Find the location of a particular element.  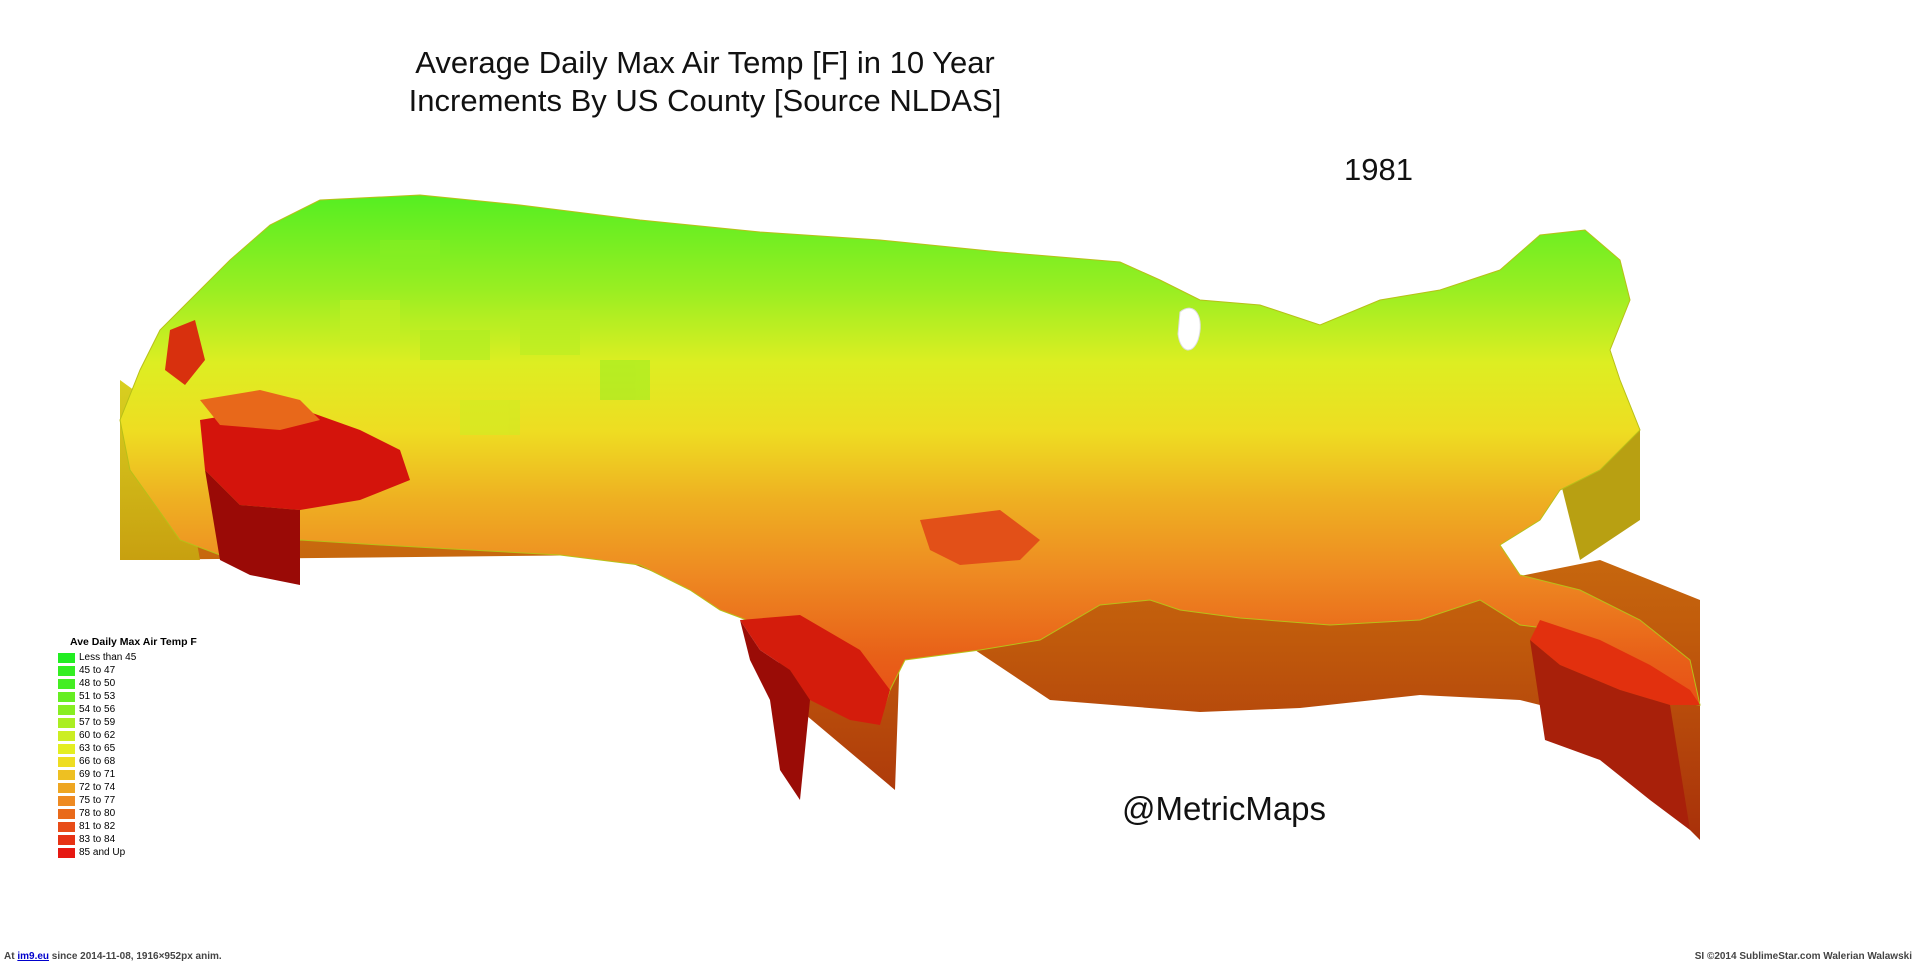

legend-label: 45 to 47 is located at coordinates (97, 670).